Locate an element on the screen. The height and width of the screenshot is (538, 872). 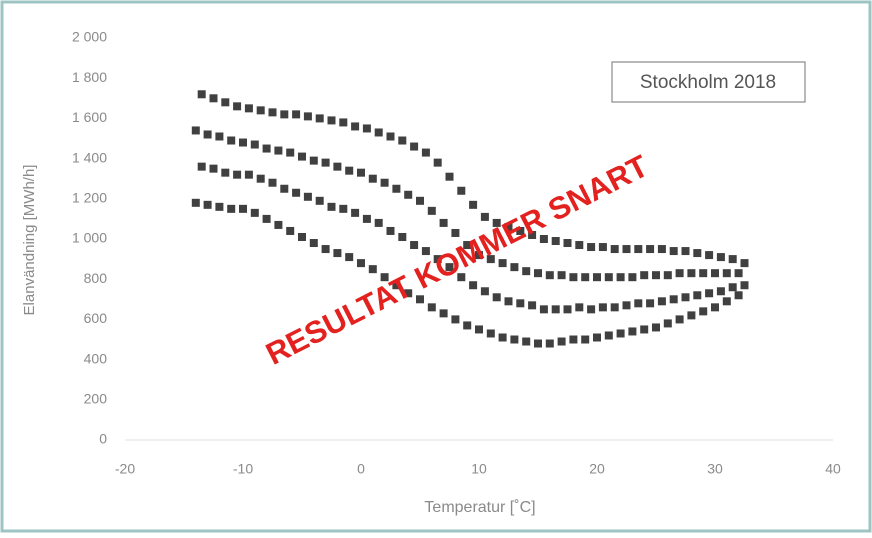
y-tick-label: 2 000 is located at coordinates (89, 37).